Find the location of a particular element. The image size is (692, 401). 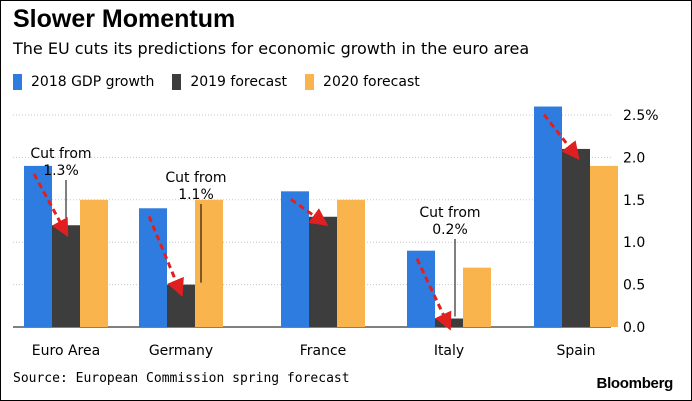

legend-item-2018: 2018 GDP growth is located at coordinates (83, 82).